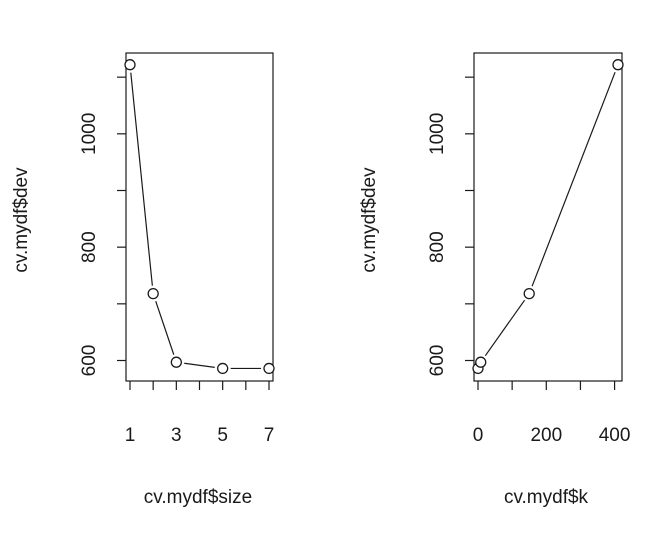 The height and width of the screenshot is (546, 671). I want to click on x-axis-label: cv.mydf$size, so click(198, 497).